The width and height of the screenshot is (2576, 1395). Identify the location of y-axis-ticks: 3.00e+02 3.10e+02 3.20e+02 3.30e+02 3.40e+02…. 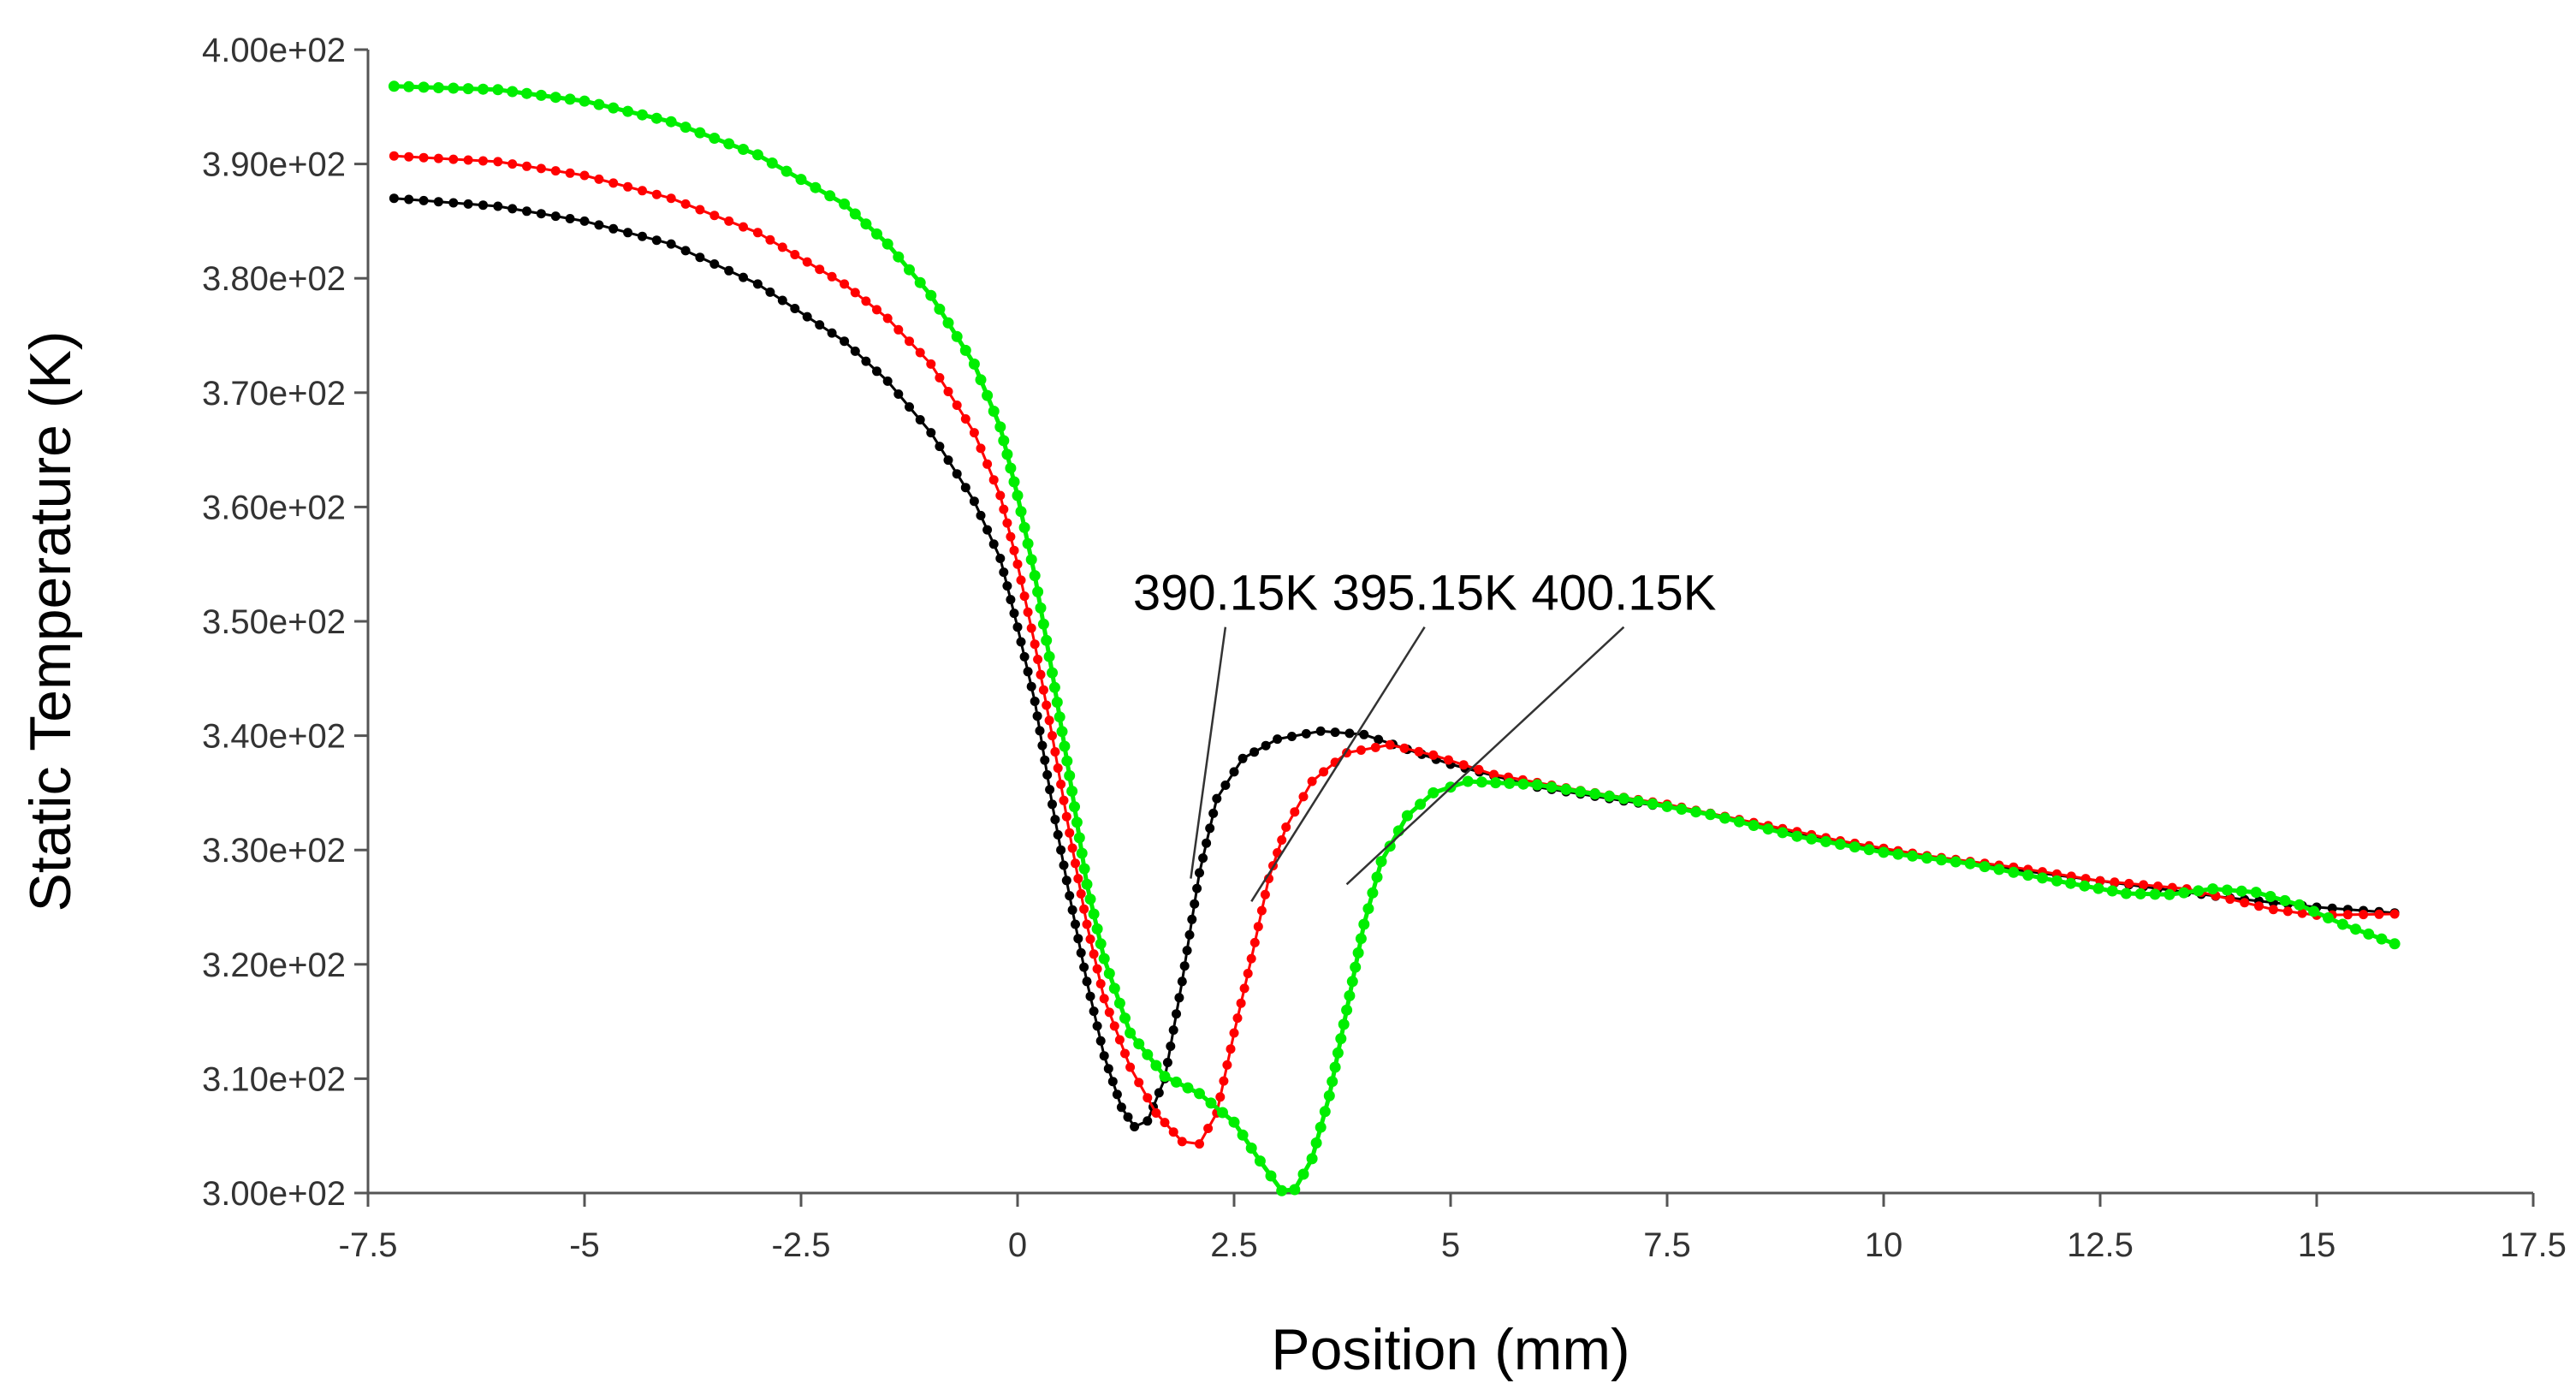
(285, 622).